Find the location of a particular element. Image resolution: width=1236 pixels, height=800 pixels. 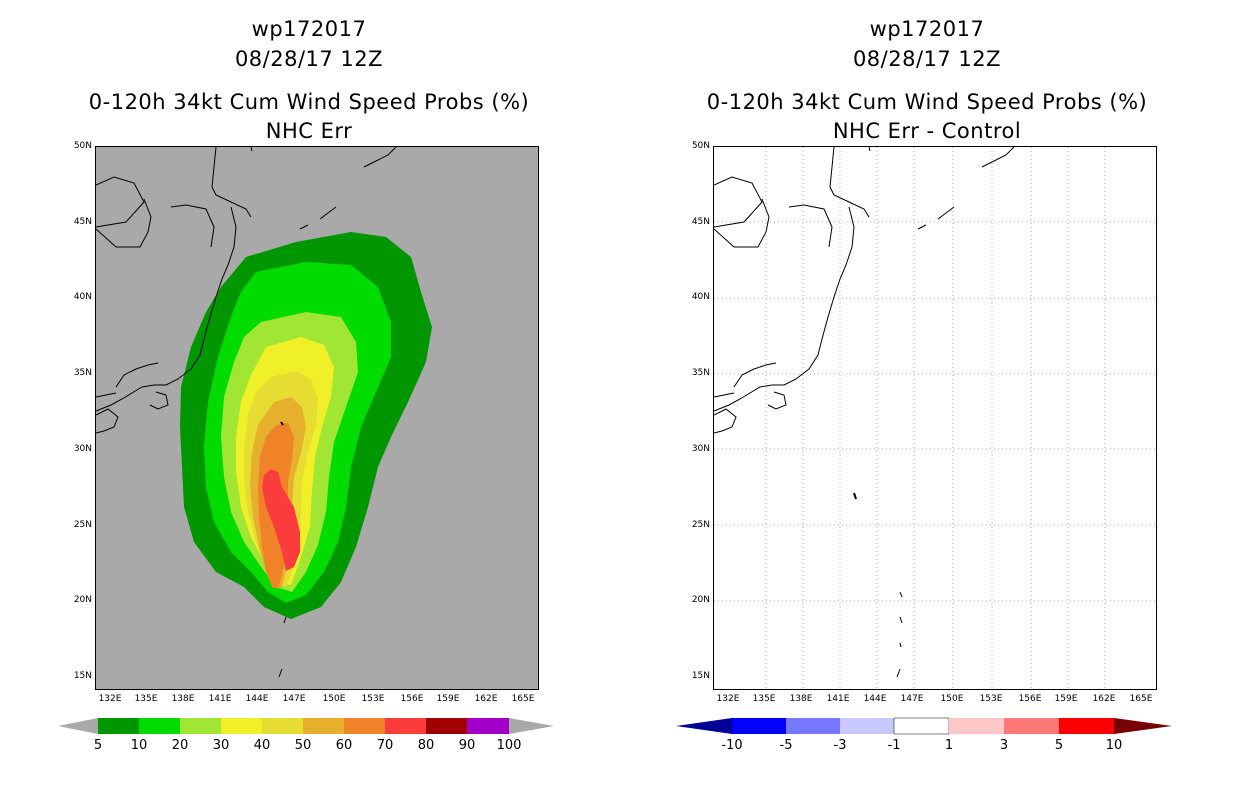

colorbar-label: 70 is located at coordinates (385, 745).